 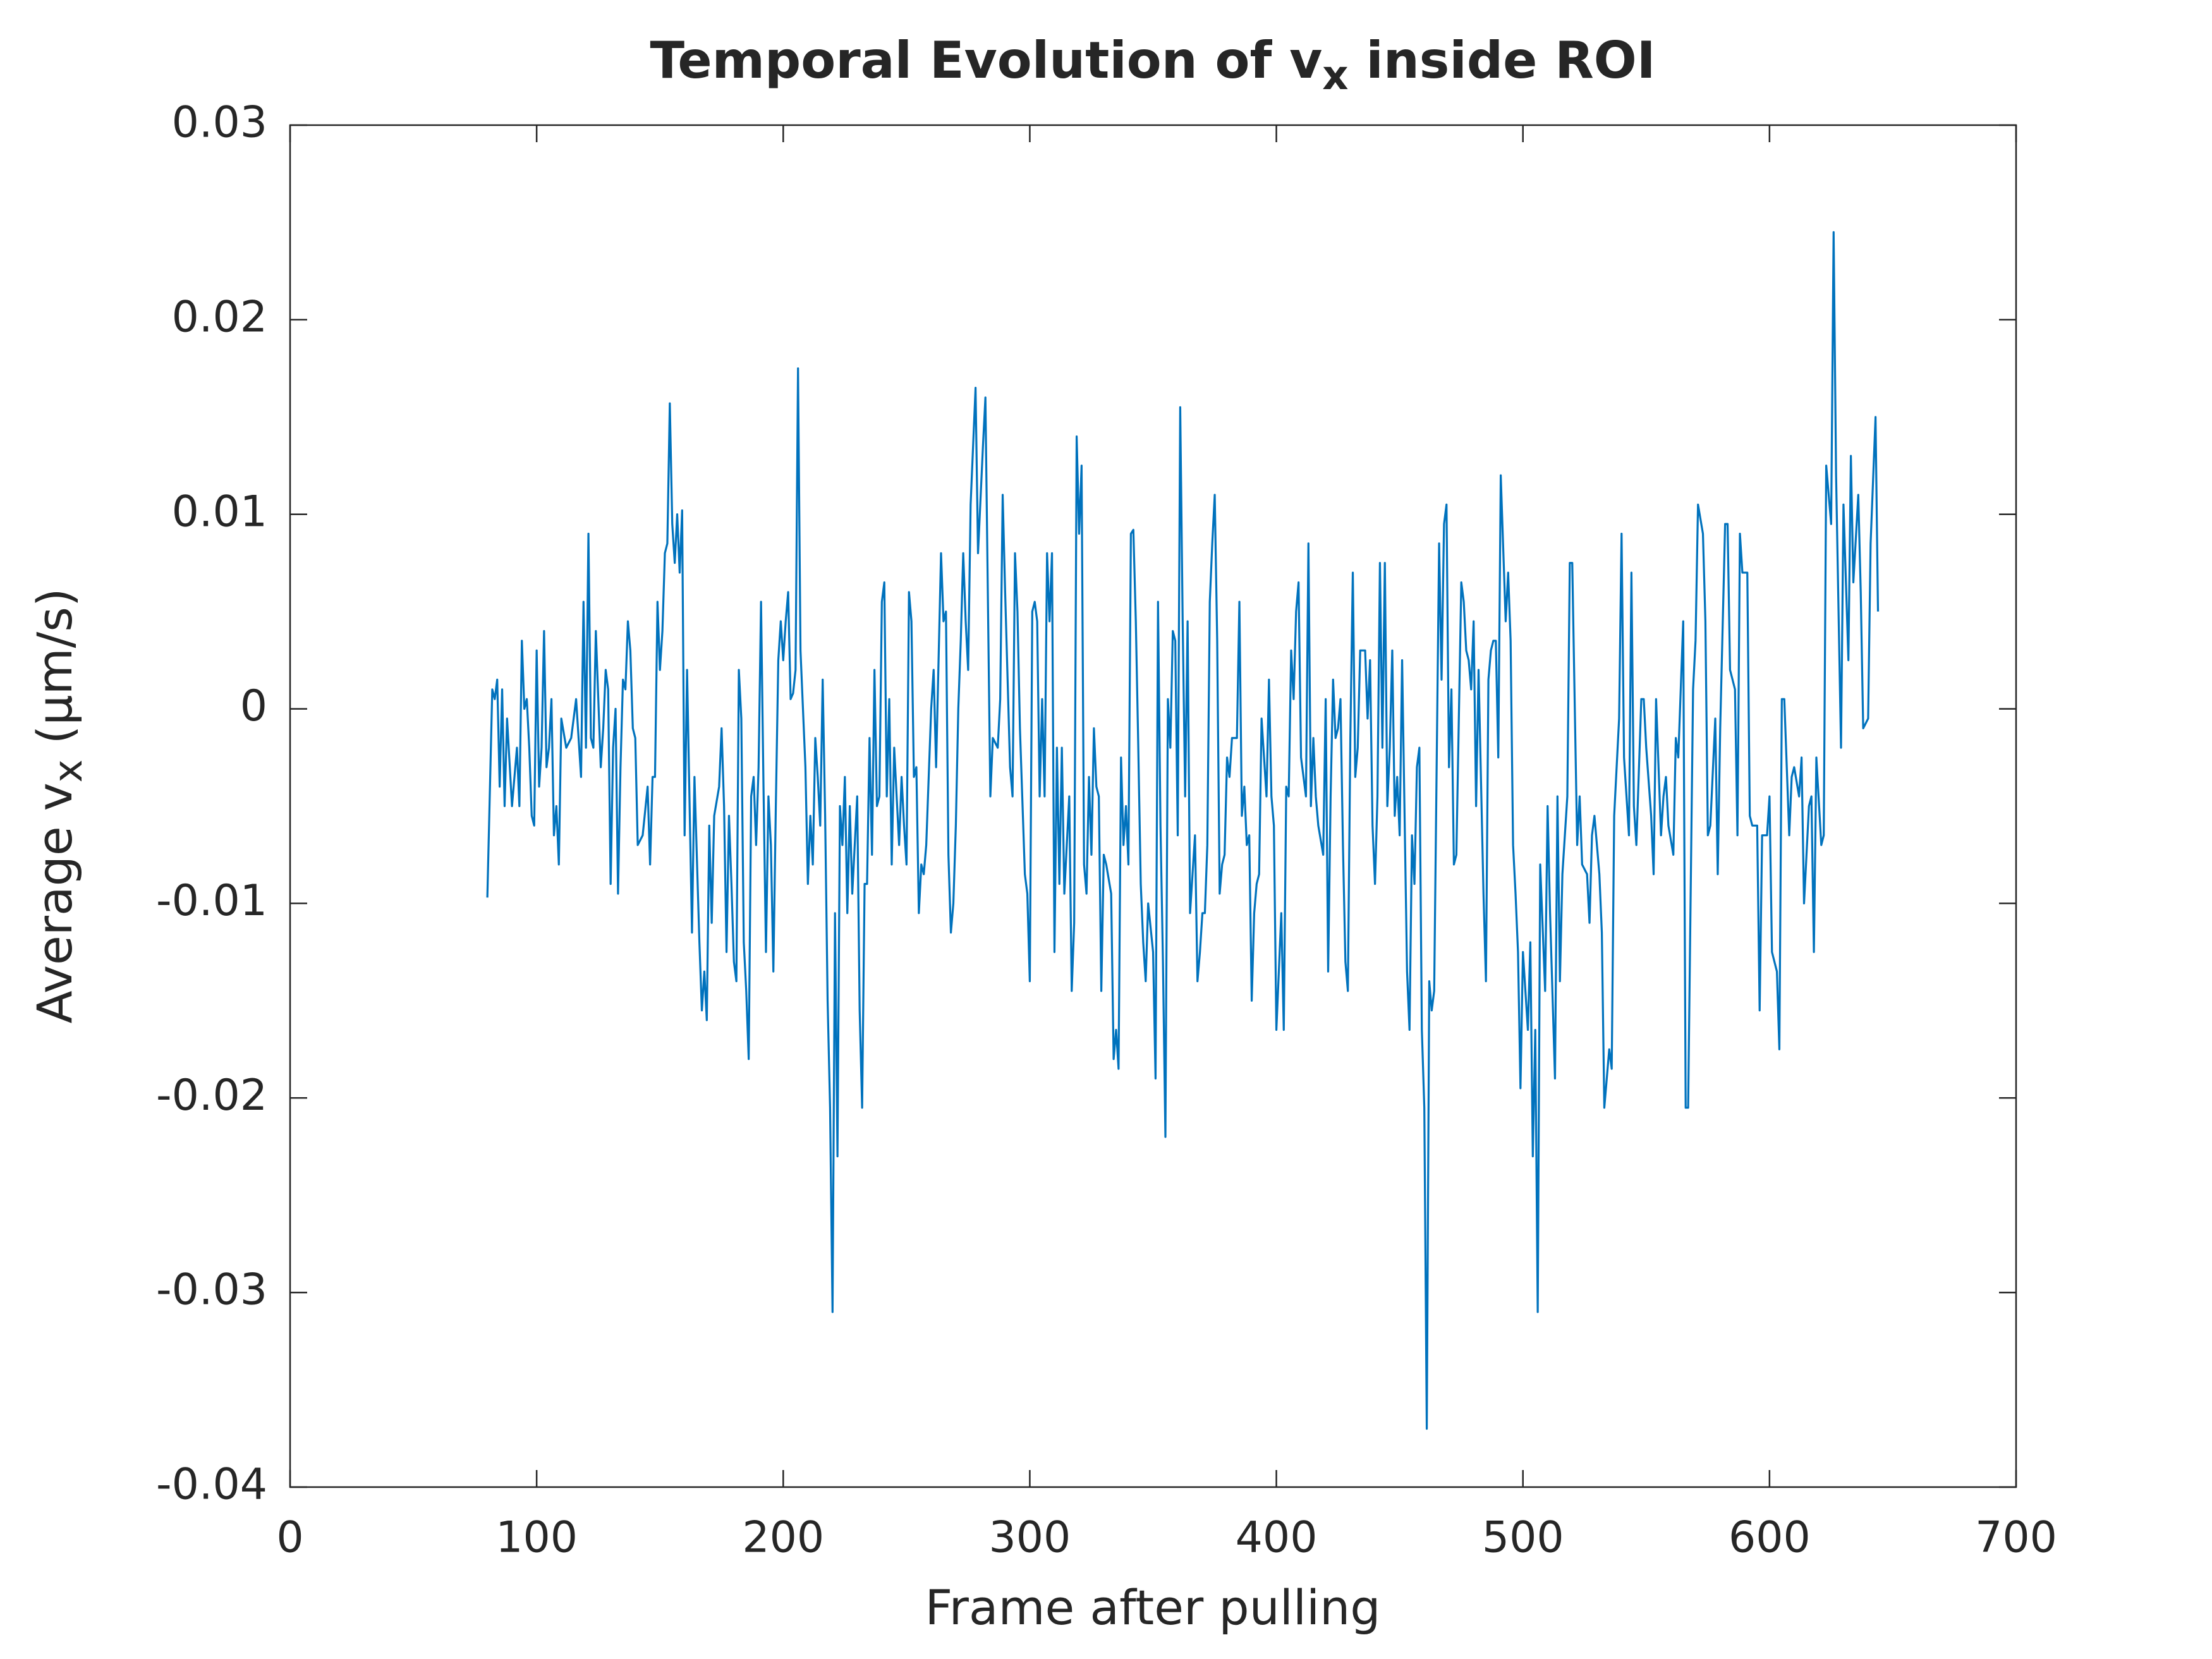 What do you see at coordinates (68, 771) in the screenshot?
I see `y-label-subscript: x` at bounding box center [68, 771].